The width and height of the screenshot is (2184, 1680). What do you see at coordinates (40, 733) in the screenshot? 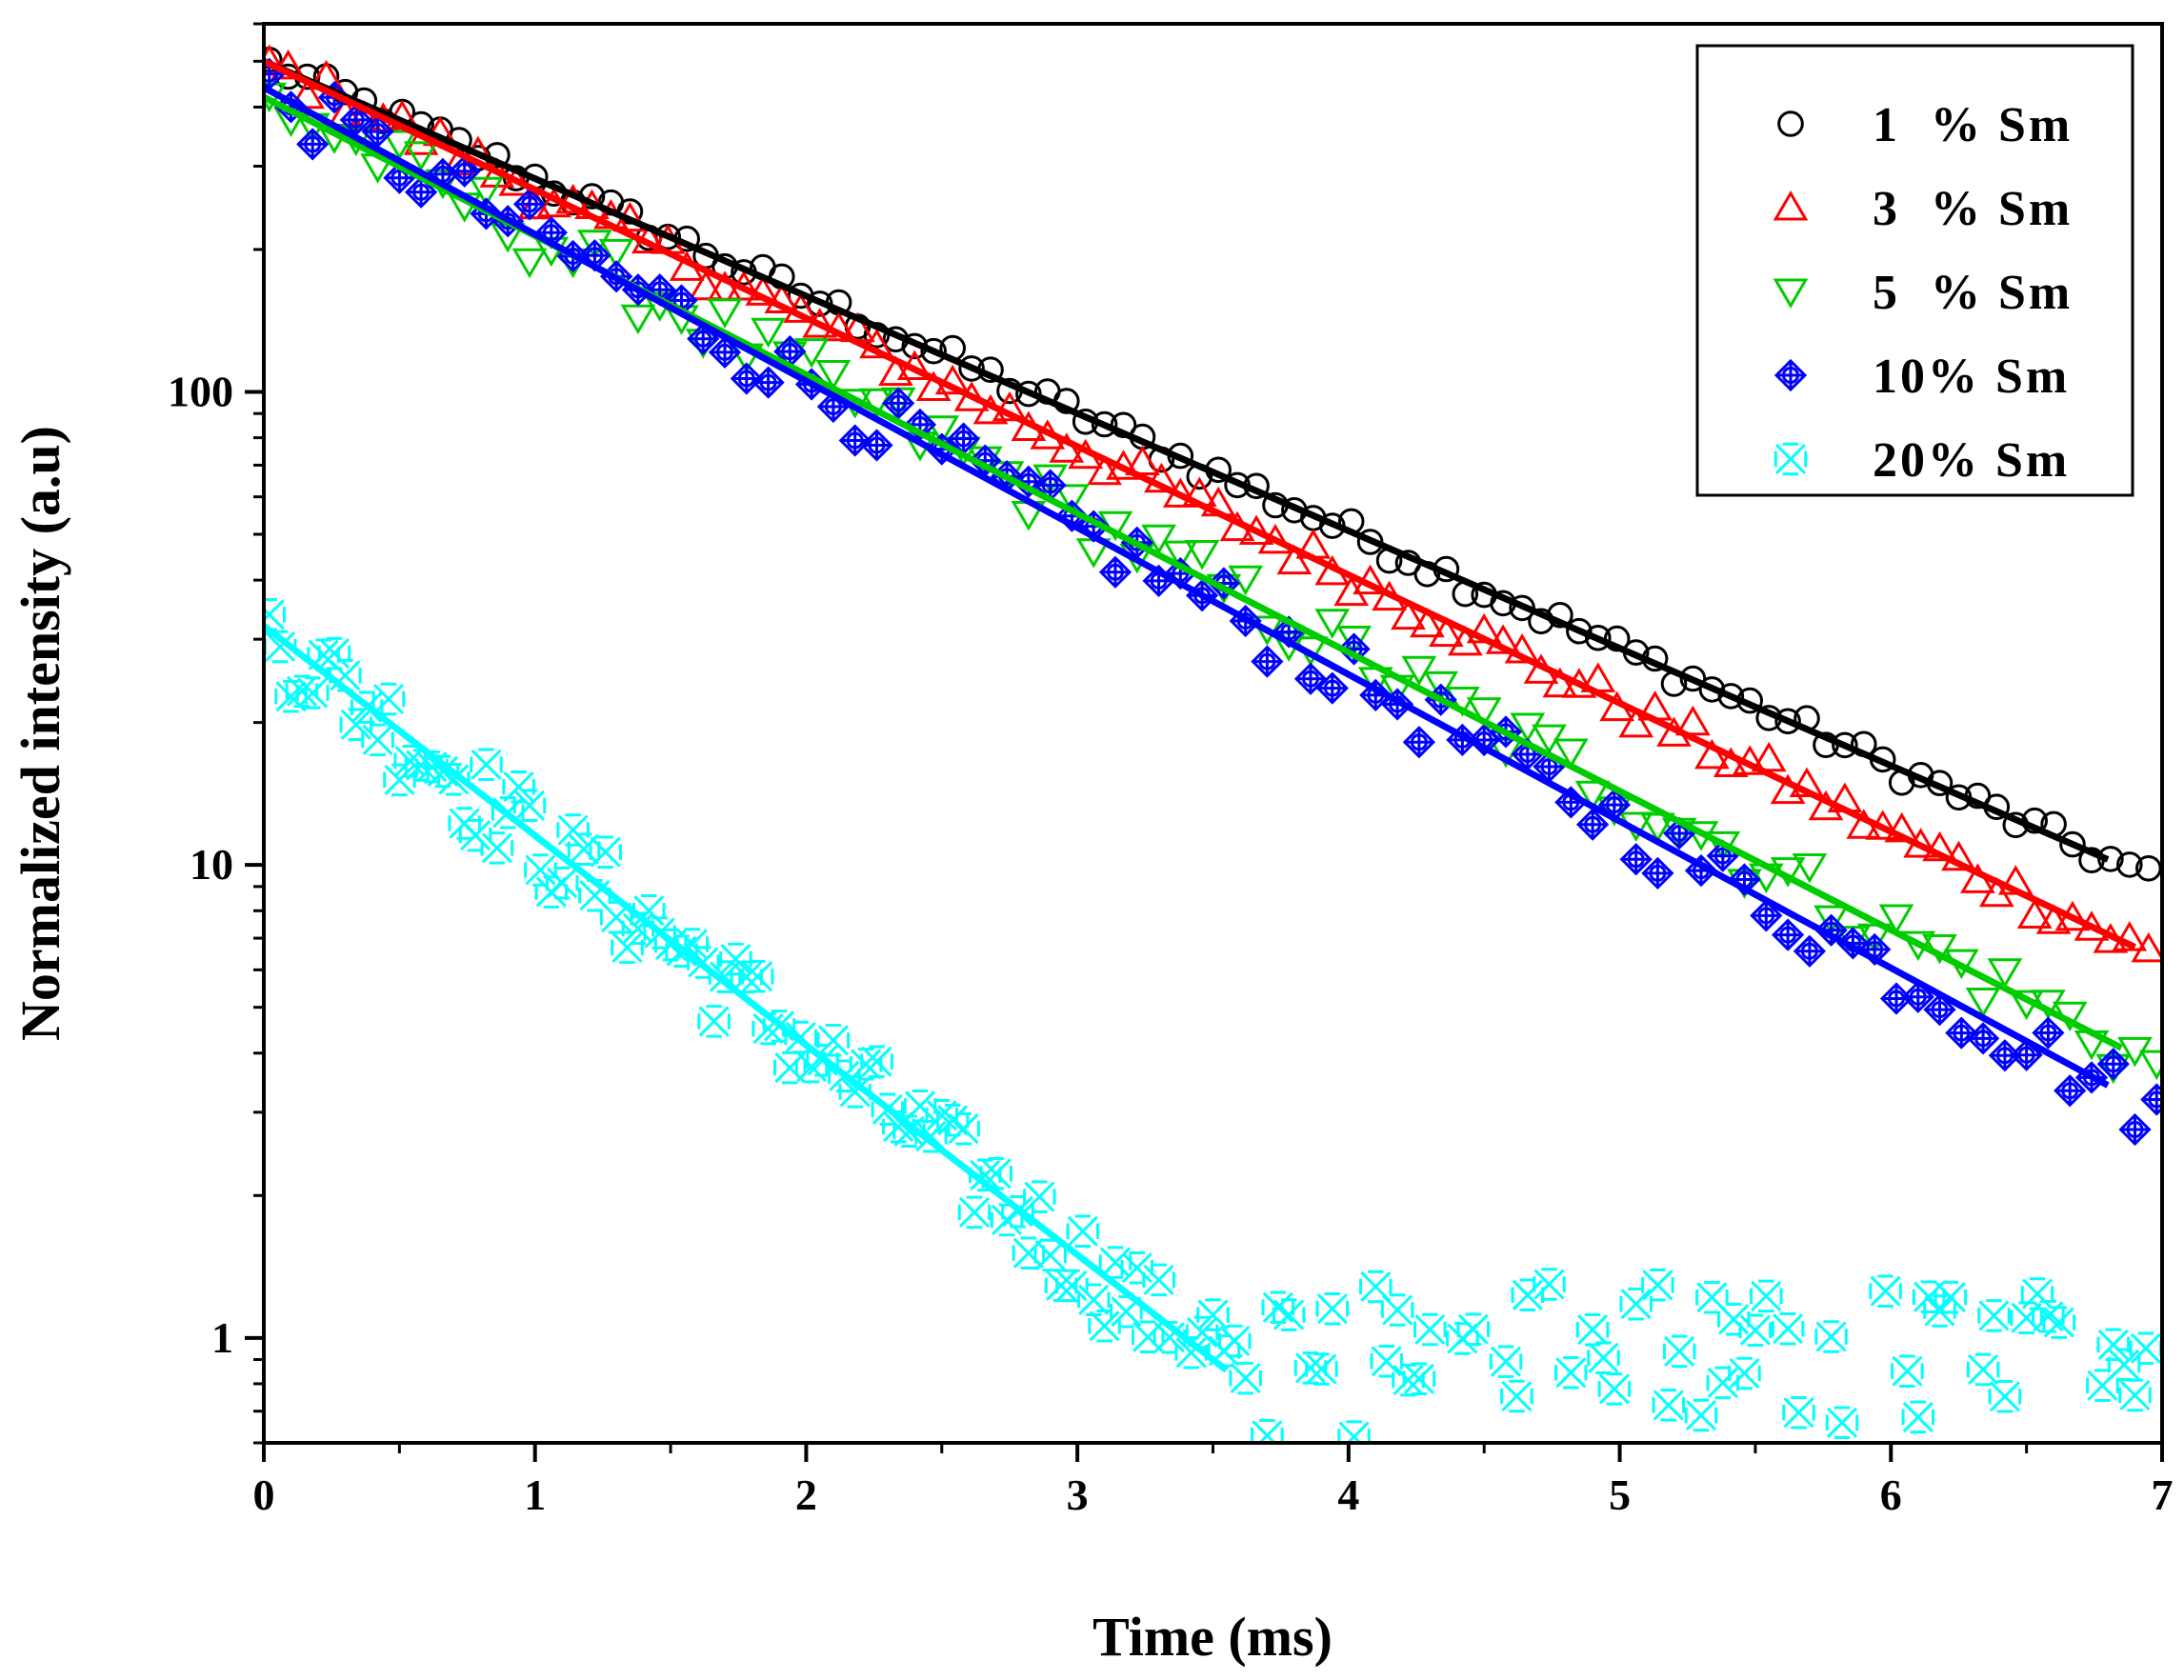
I see `y-axis-title: Normalized intensity (a.u)` at bounding box center [40, 733].